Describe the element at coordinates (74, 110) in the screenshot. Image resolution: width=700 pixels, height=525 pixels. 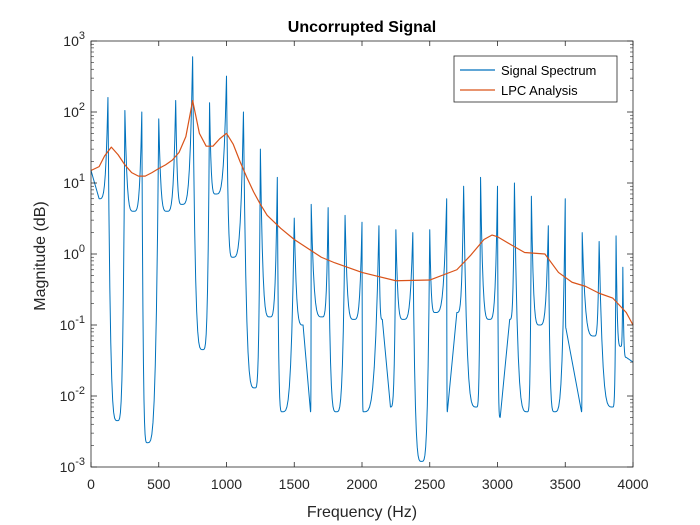
I see `y-tick-label: 10²` at that location.